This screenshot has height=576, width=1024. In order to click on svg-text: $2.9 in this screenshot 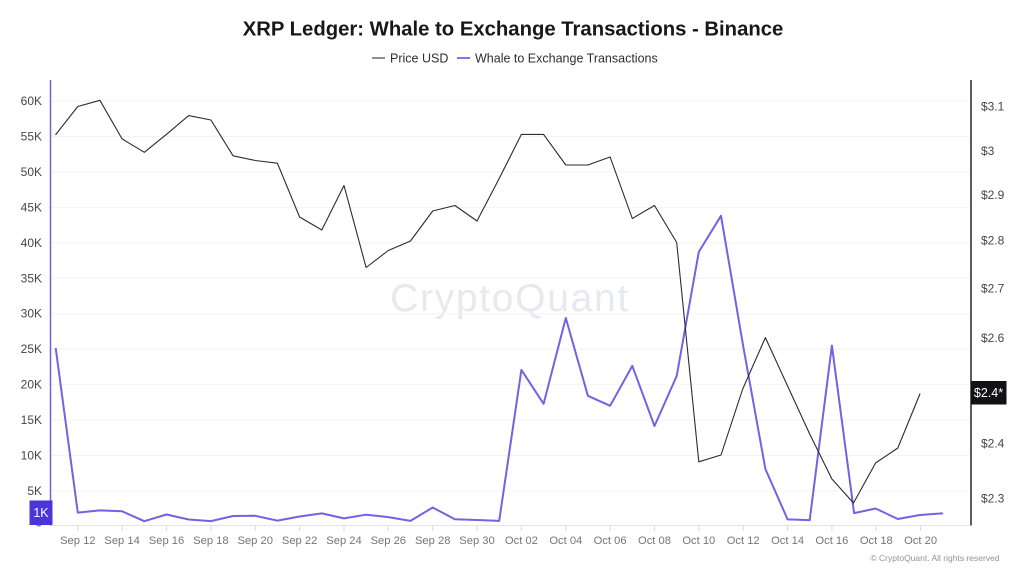, I will do `click(993, 195)`.